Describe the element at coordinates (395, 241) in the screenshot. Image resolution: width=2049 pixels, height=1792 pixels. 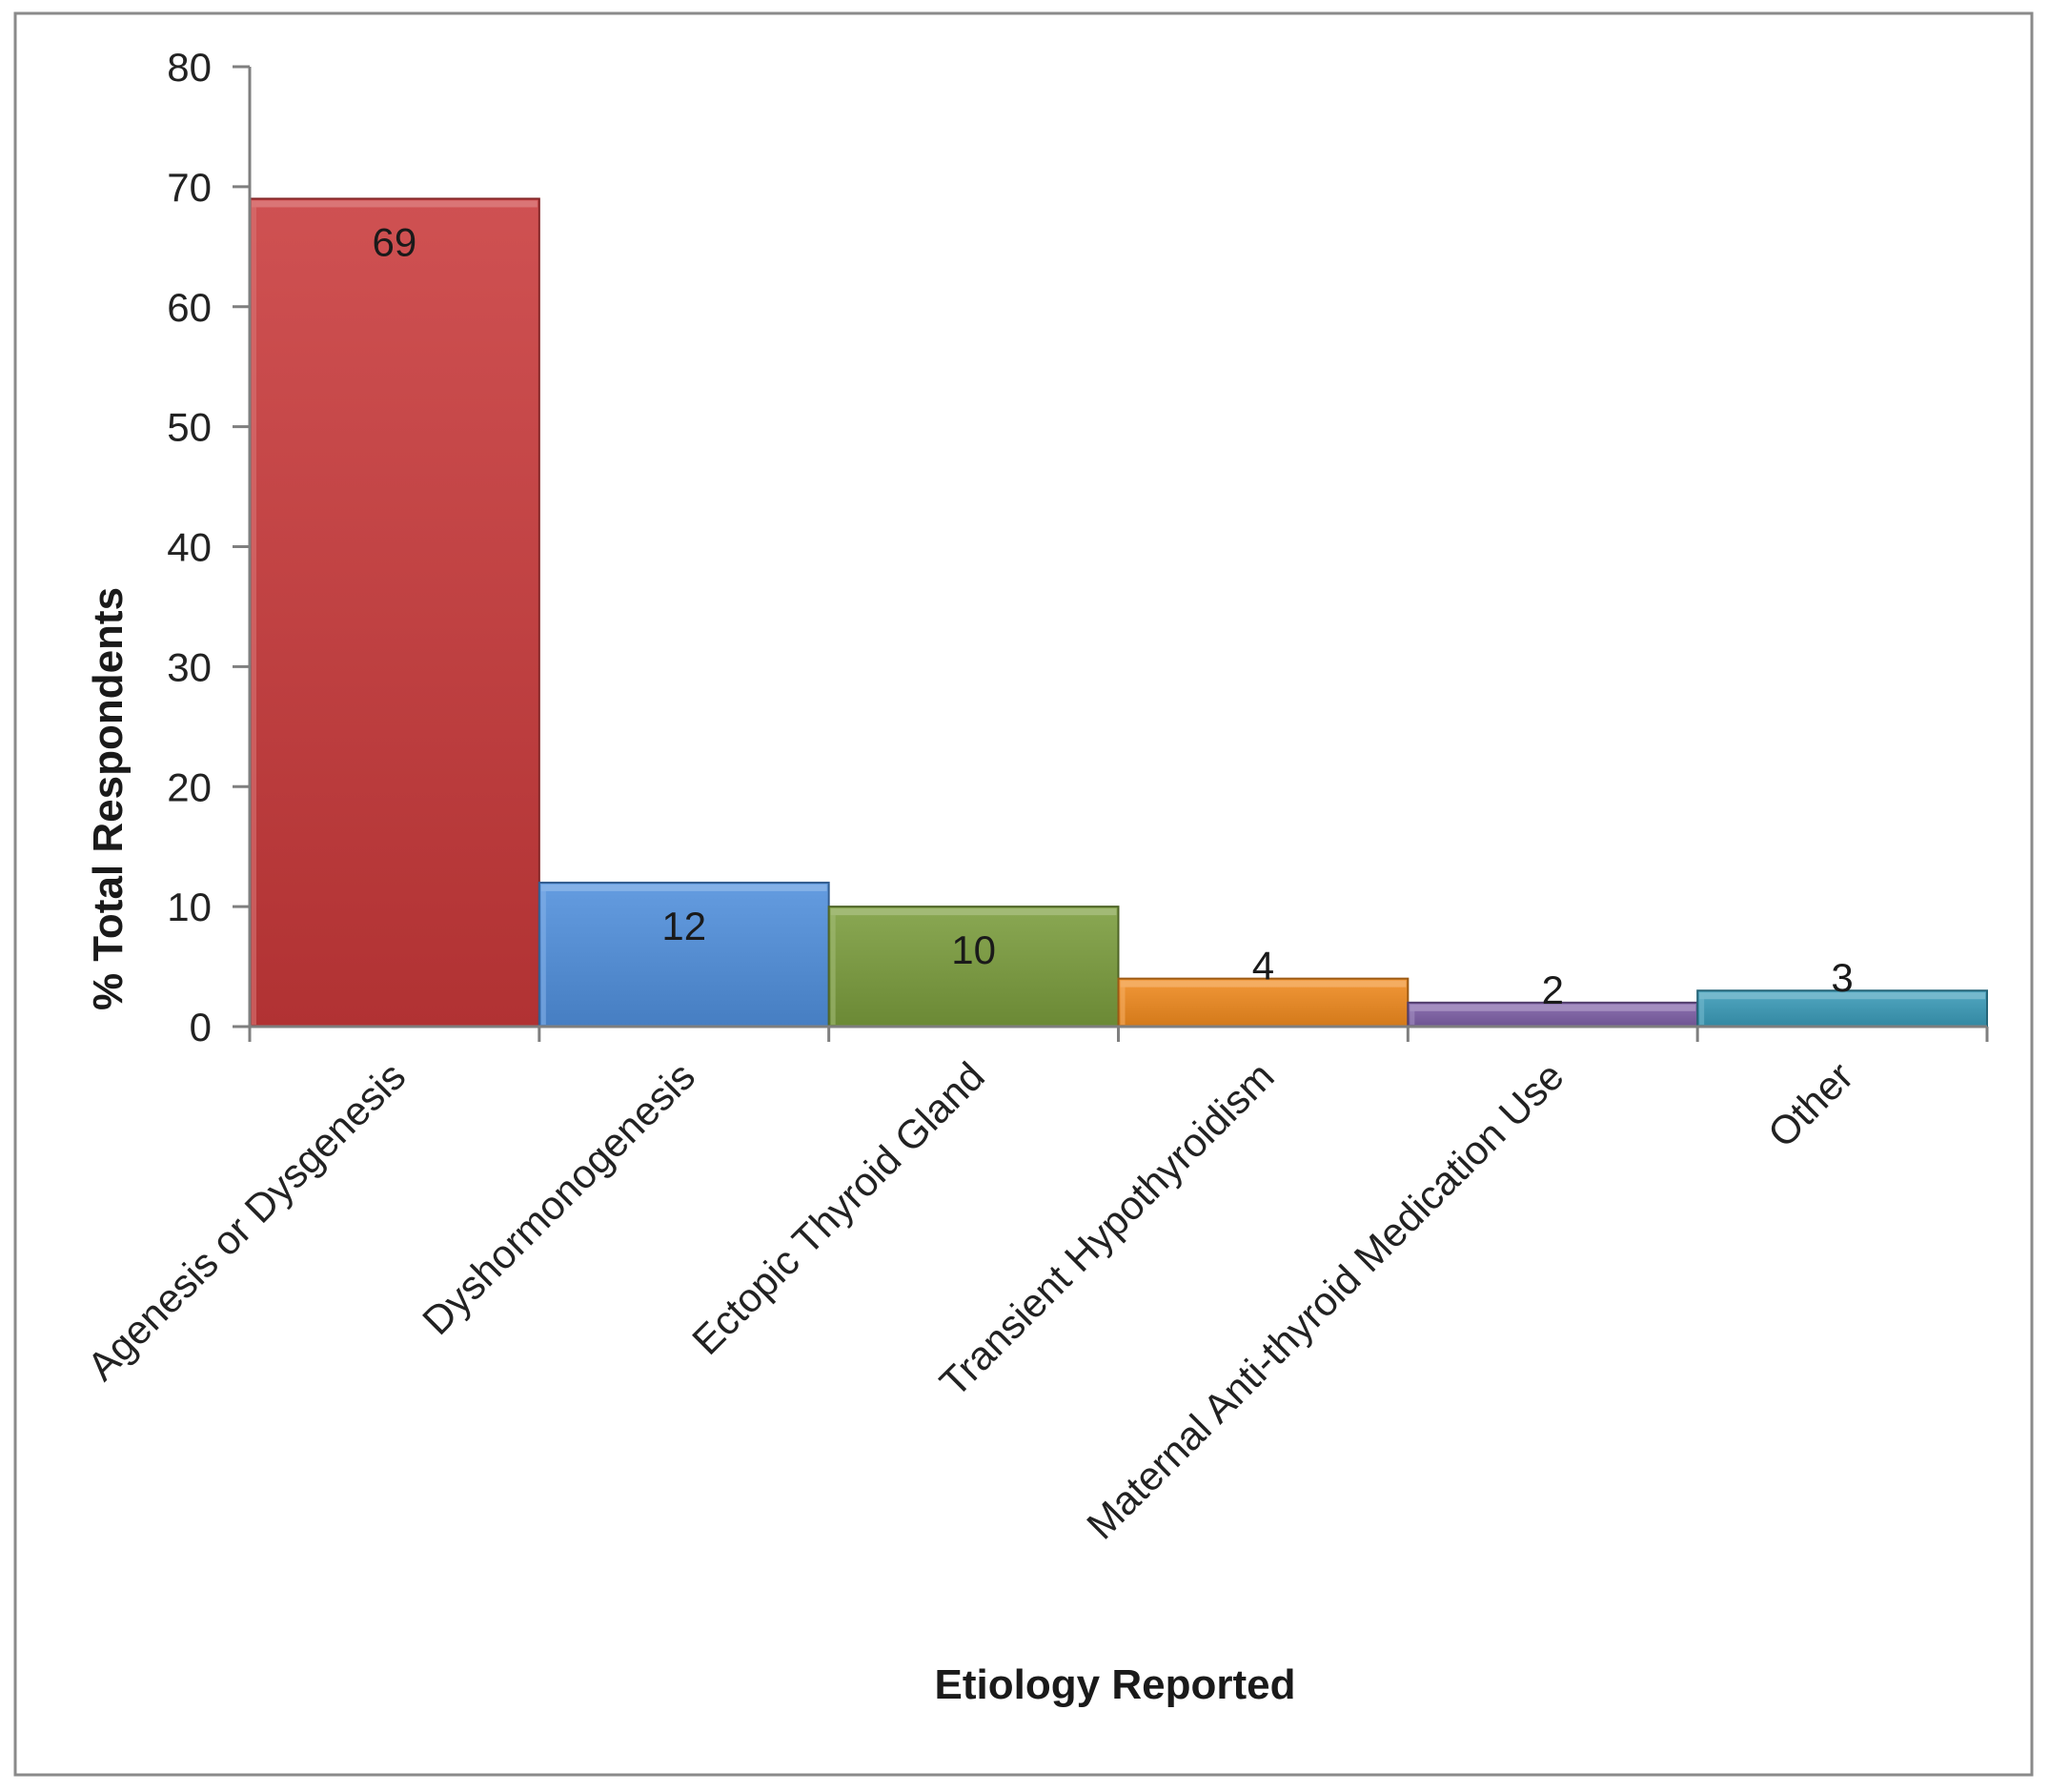
I see `data-label-0: 69` at that location.